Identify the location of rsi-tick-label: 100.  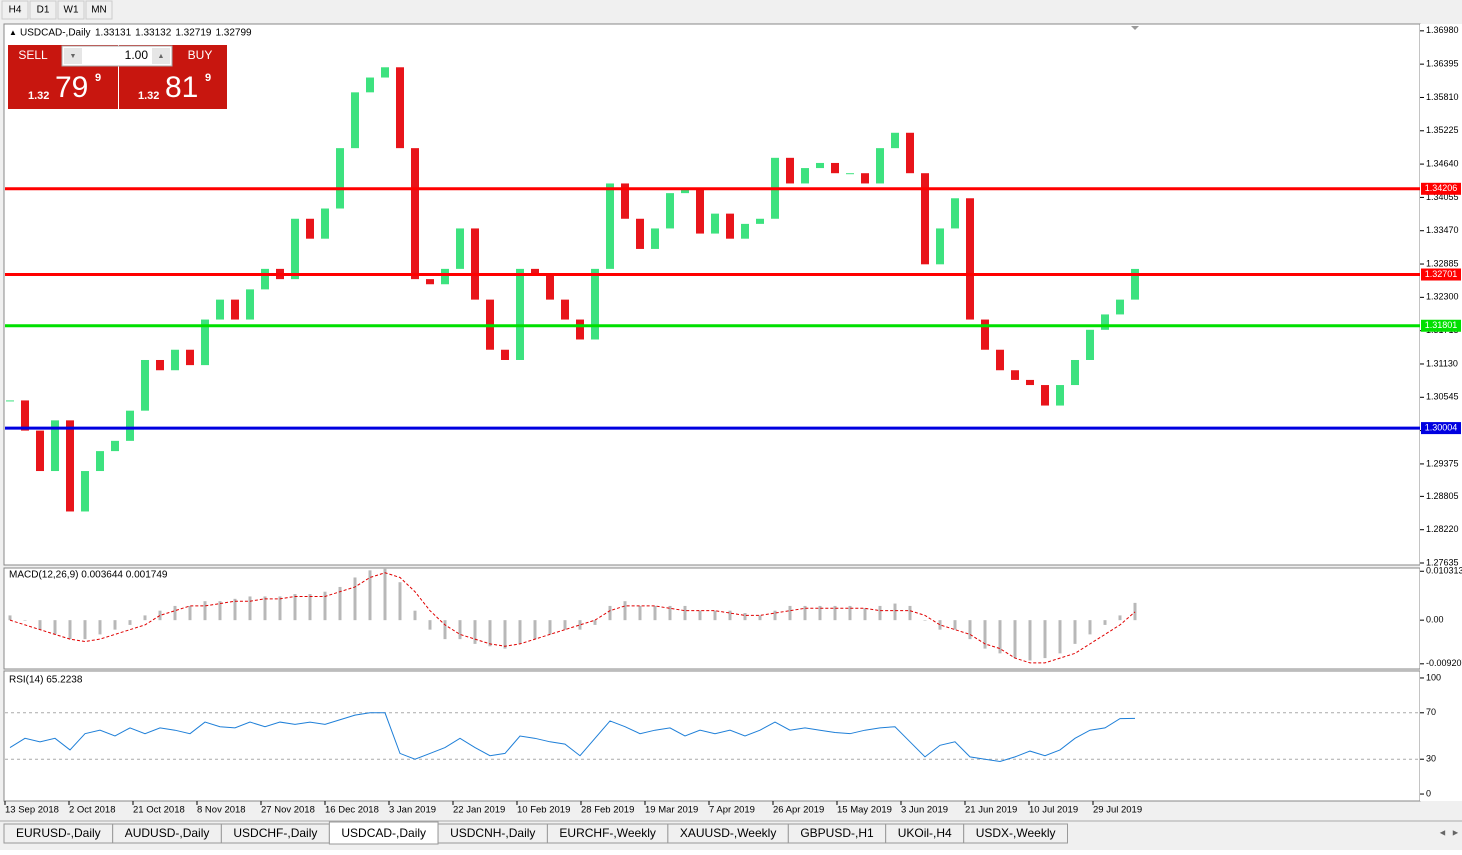
(1433, 677).